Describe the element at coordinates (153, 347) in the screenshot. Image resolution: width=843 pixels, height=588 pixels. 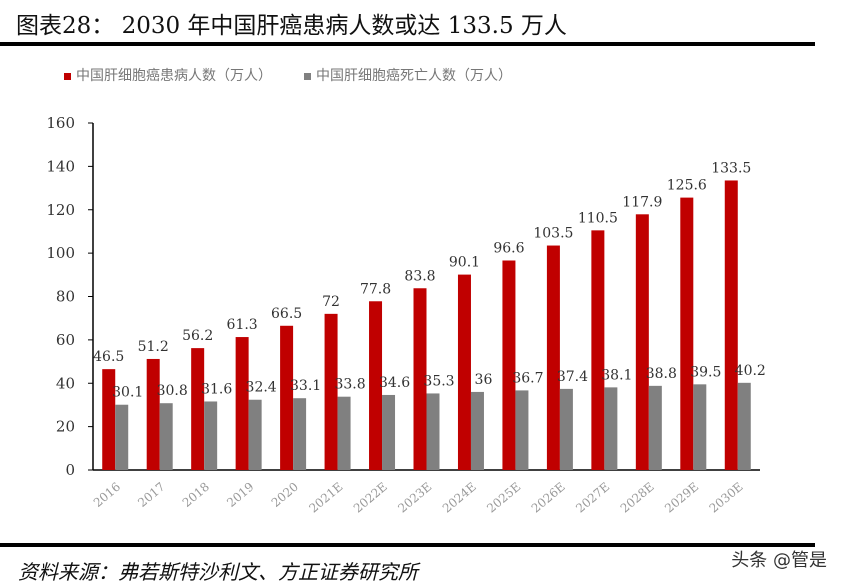
I see `case-data-label: 51.2` at that location.